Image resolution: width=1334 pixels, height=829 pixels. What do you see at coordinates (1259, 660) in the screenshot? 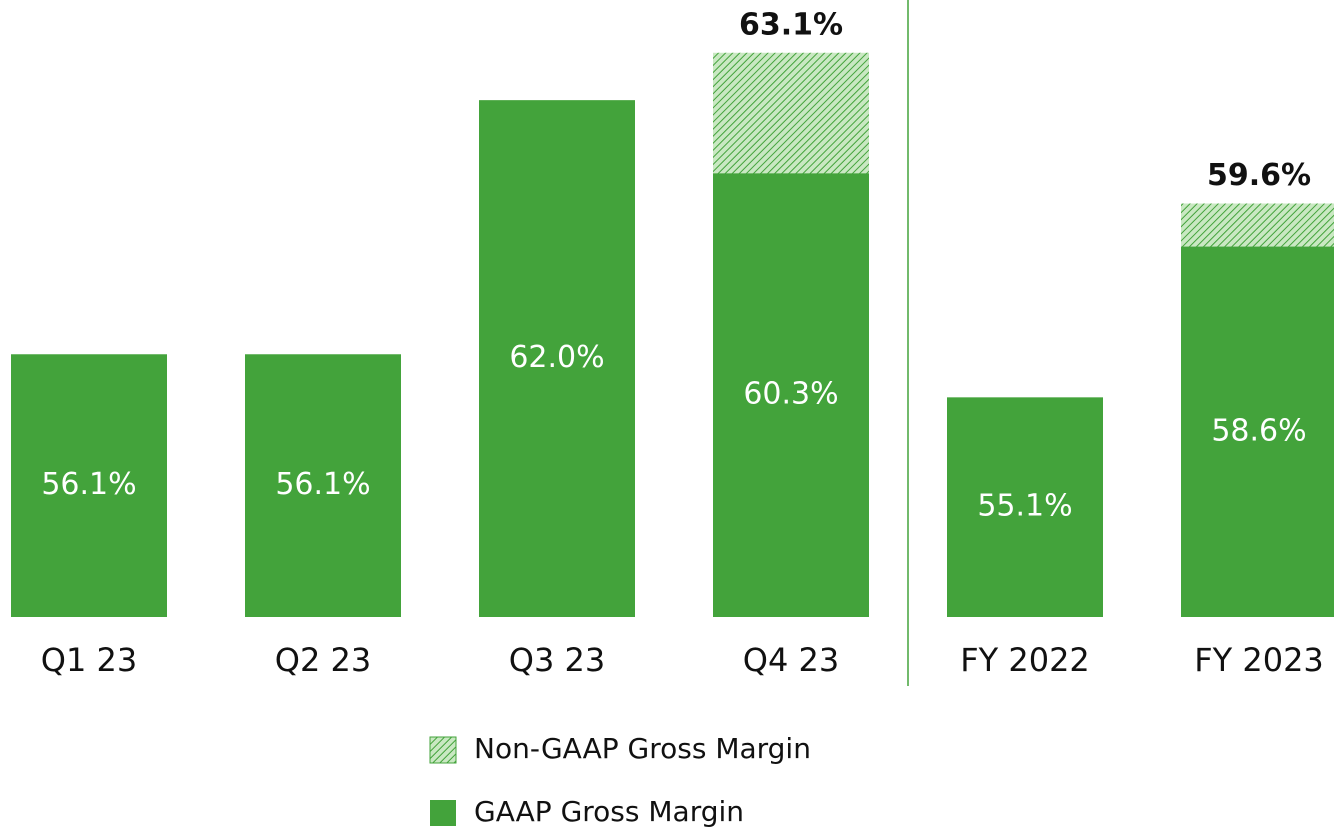
I see `x-tick-label: FY 2023` at bounding box center [1259, 660].